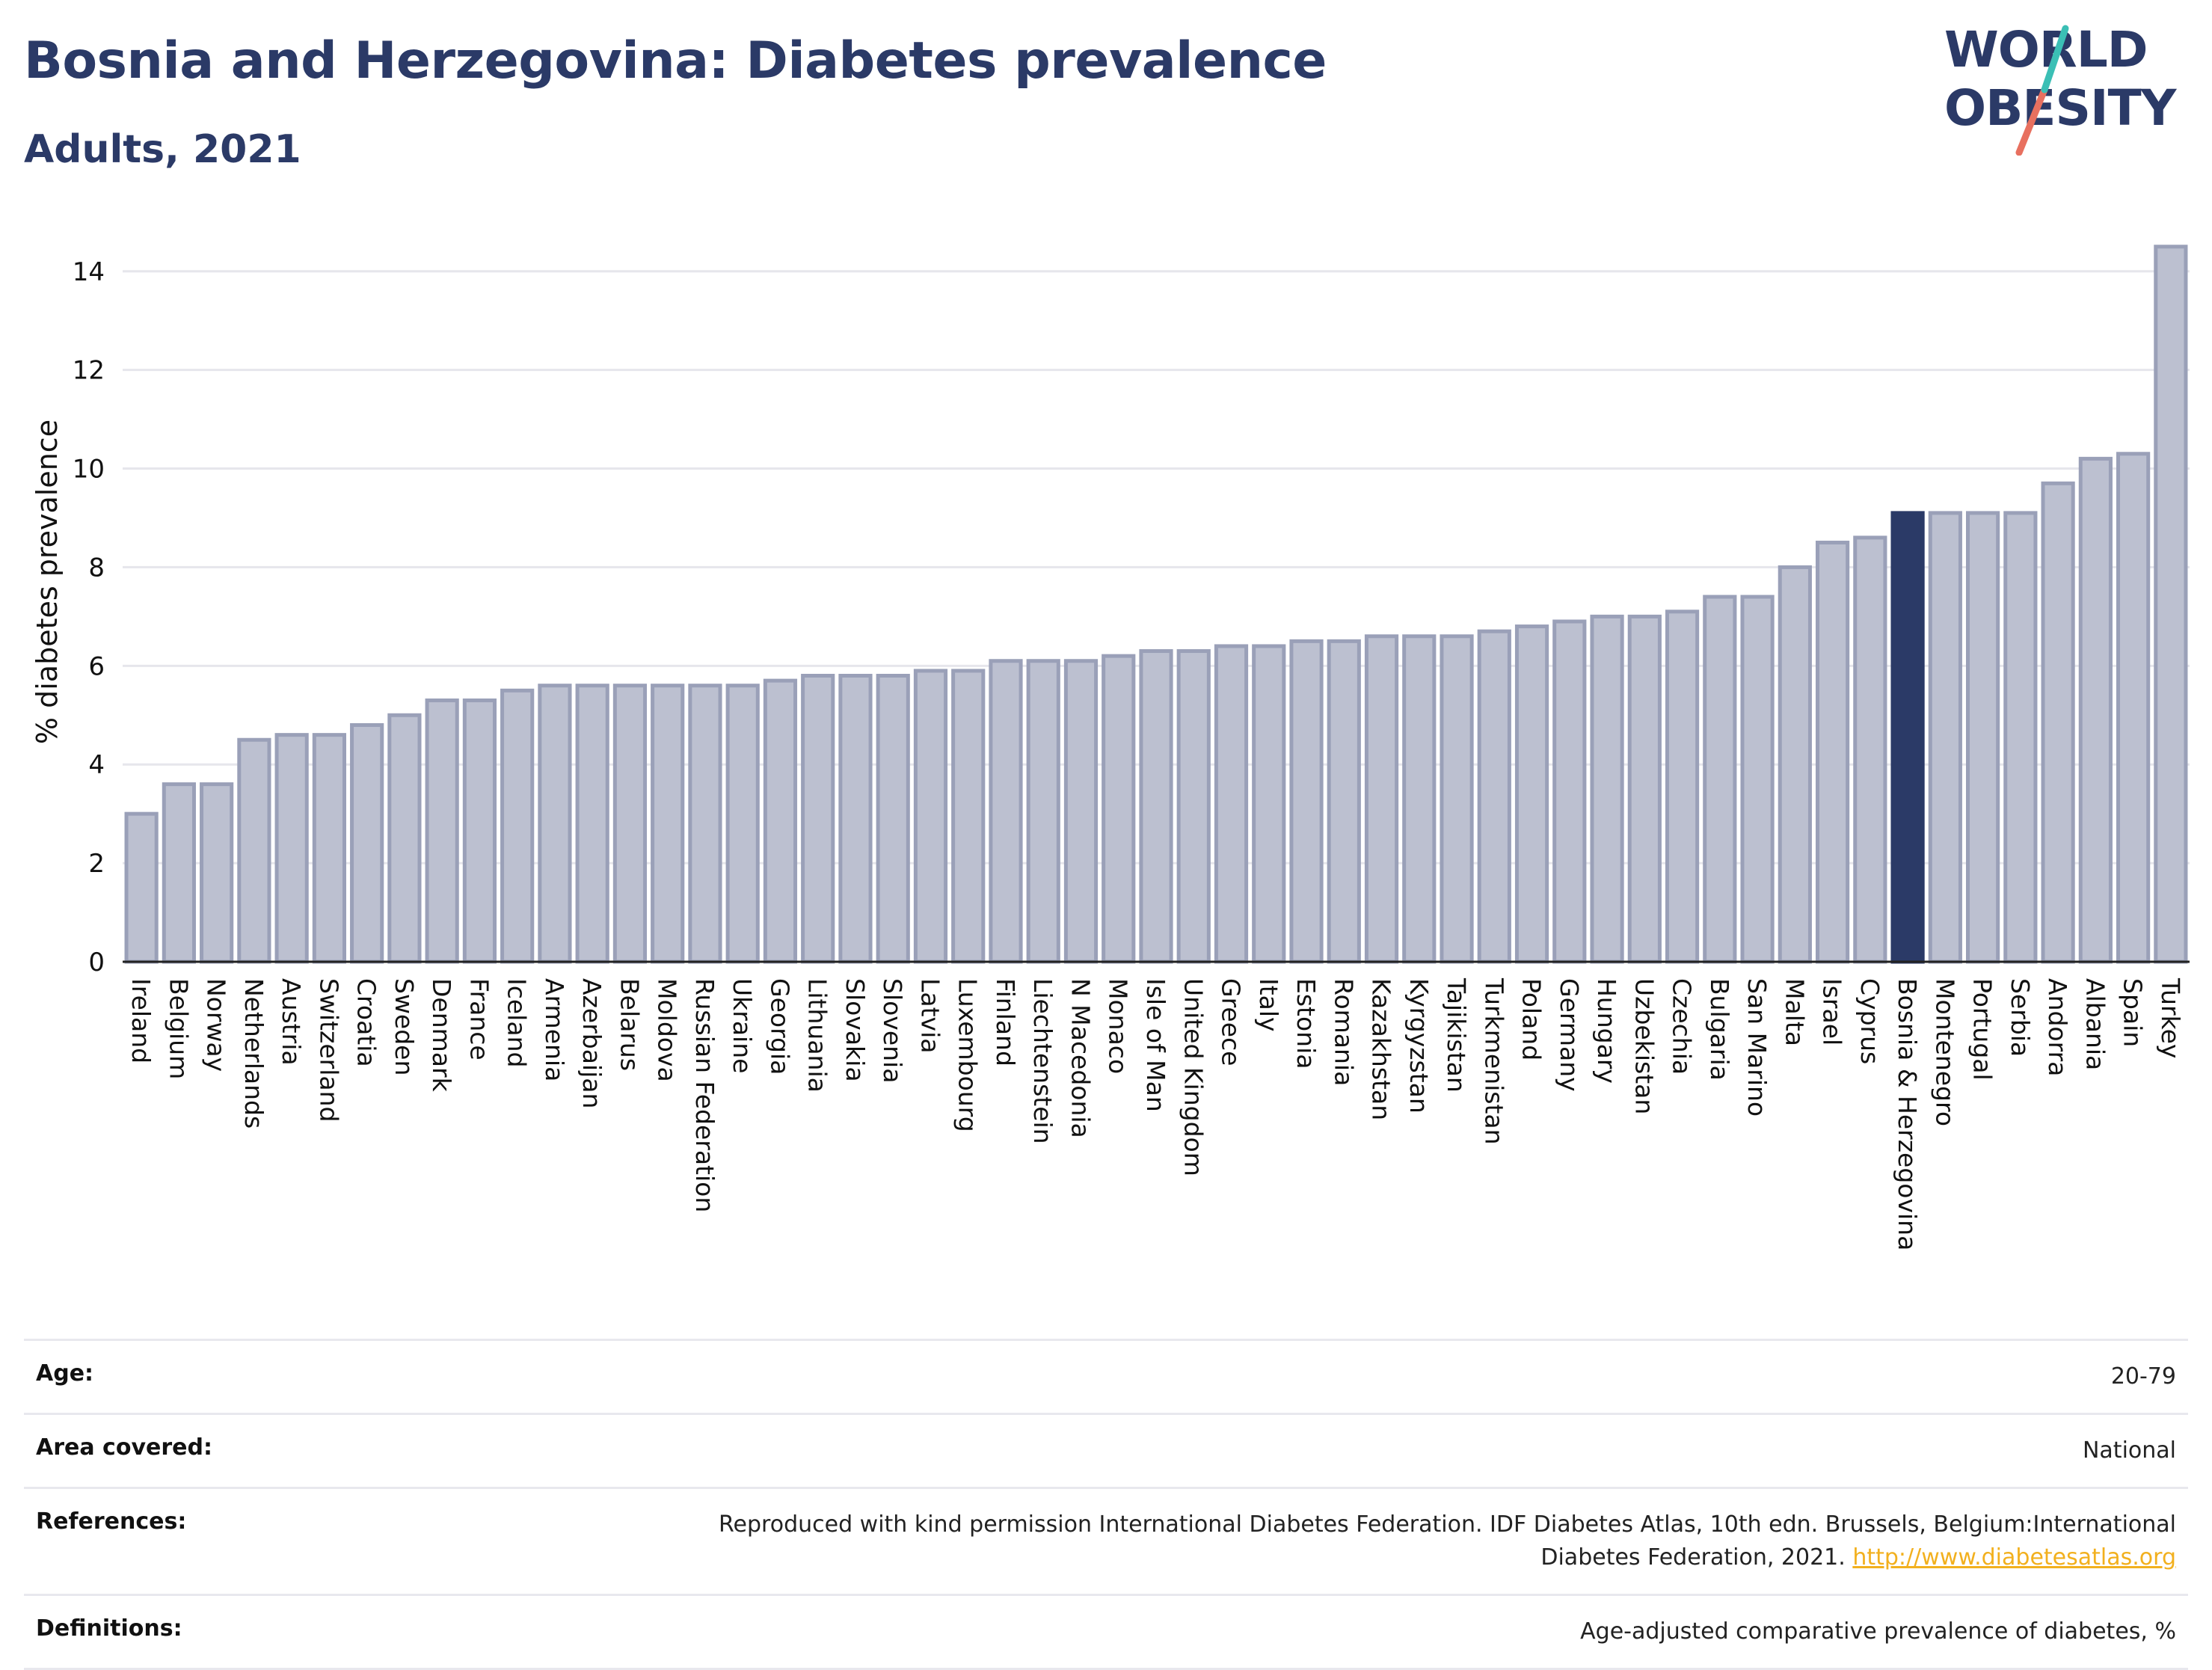 The image size is (2212, 1670). What do you see at coordinates (1869, 1021) in the screenshot?
I see `x-tick-label: Cyprus` at bounding box center [1869, 1021].